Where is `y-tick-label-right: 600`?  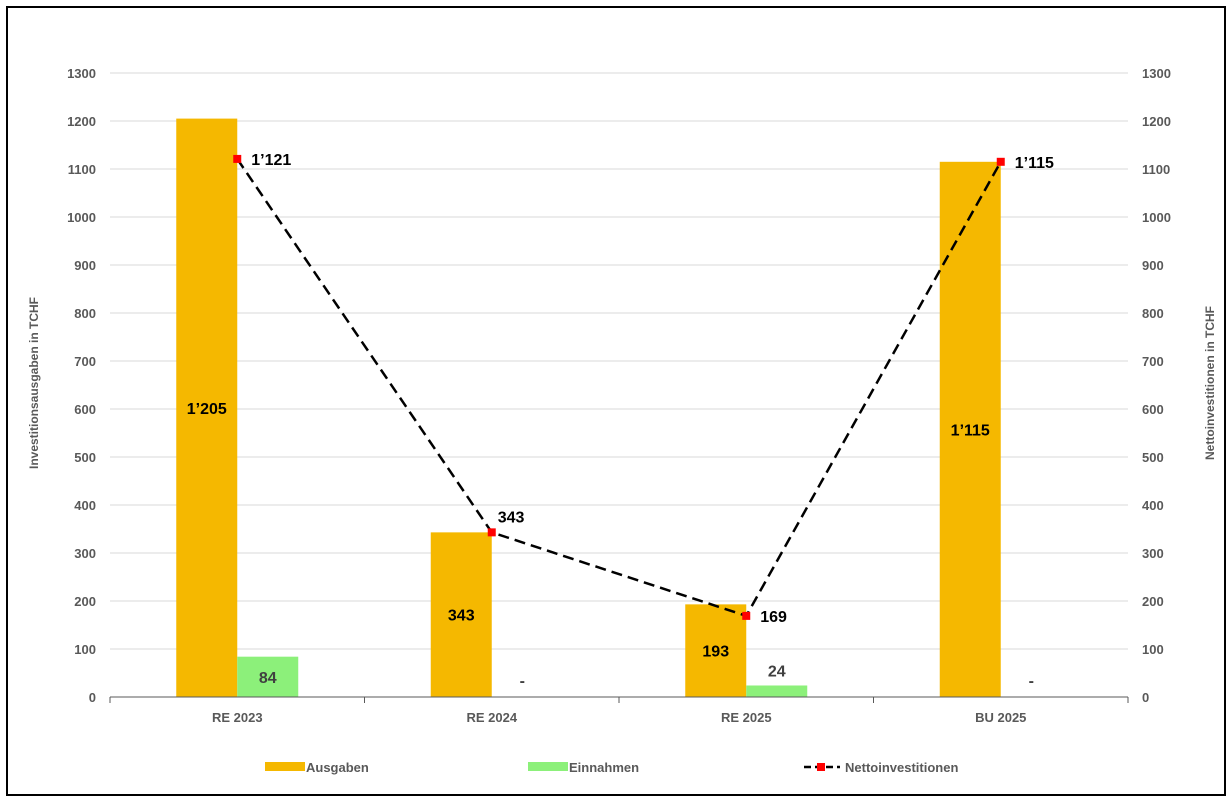
y-tick-label-right: 600 is located at coordinates (1153, 409).